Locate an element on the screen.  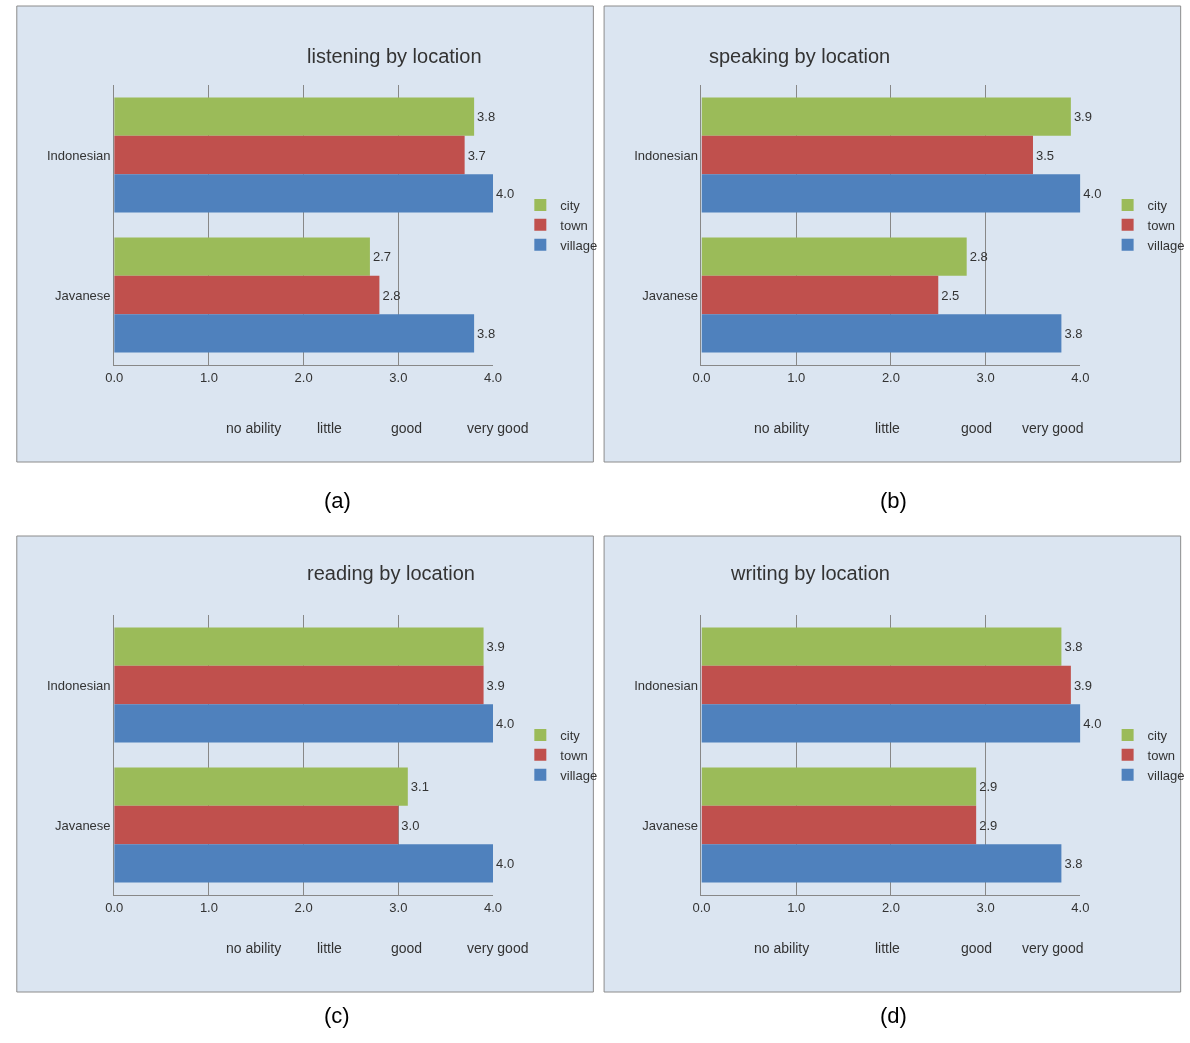
chart-title: speaking by location is located at coordinates (800, 56).